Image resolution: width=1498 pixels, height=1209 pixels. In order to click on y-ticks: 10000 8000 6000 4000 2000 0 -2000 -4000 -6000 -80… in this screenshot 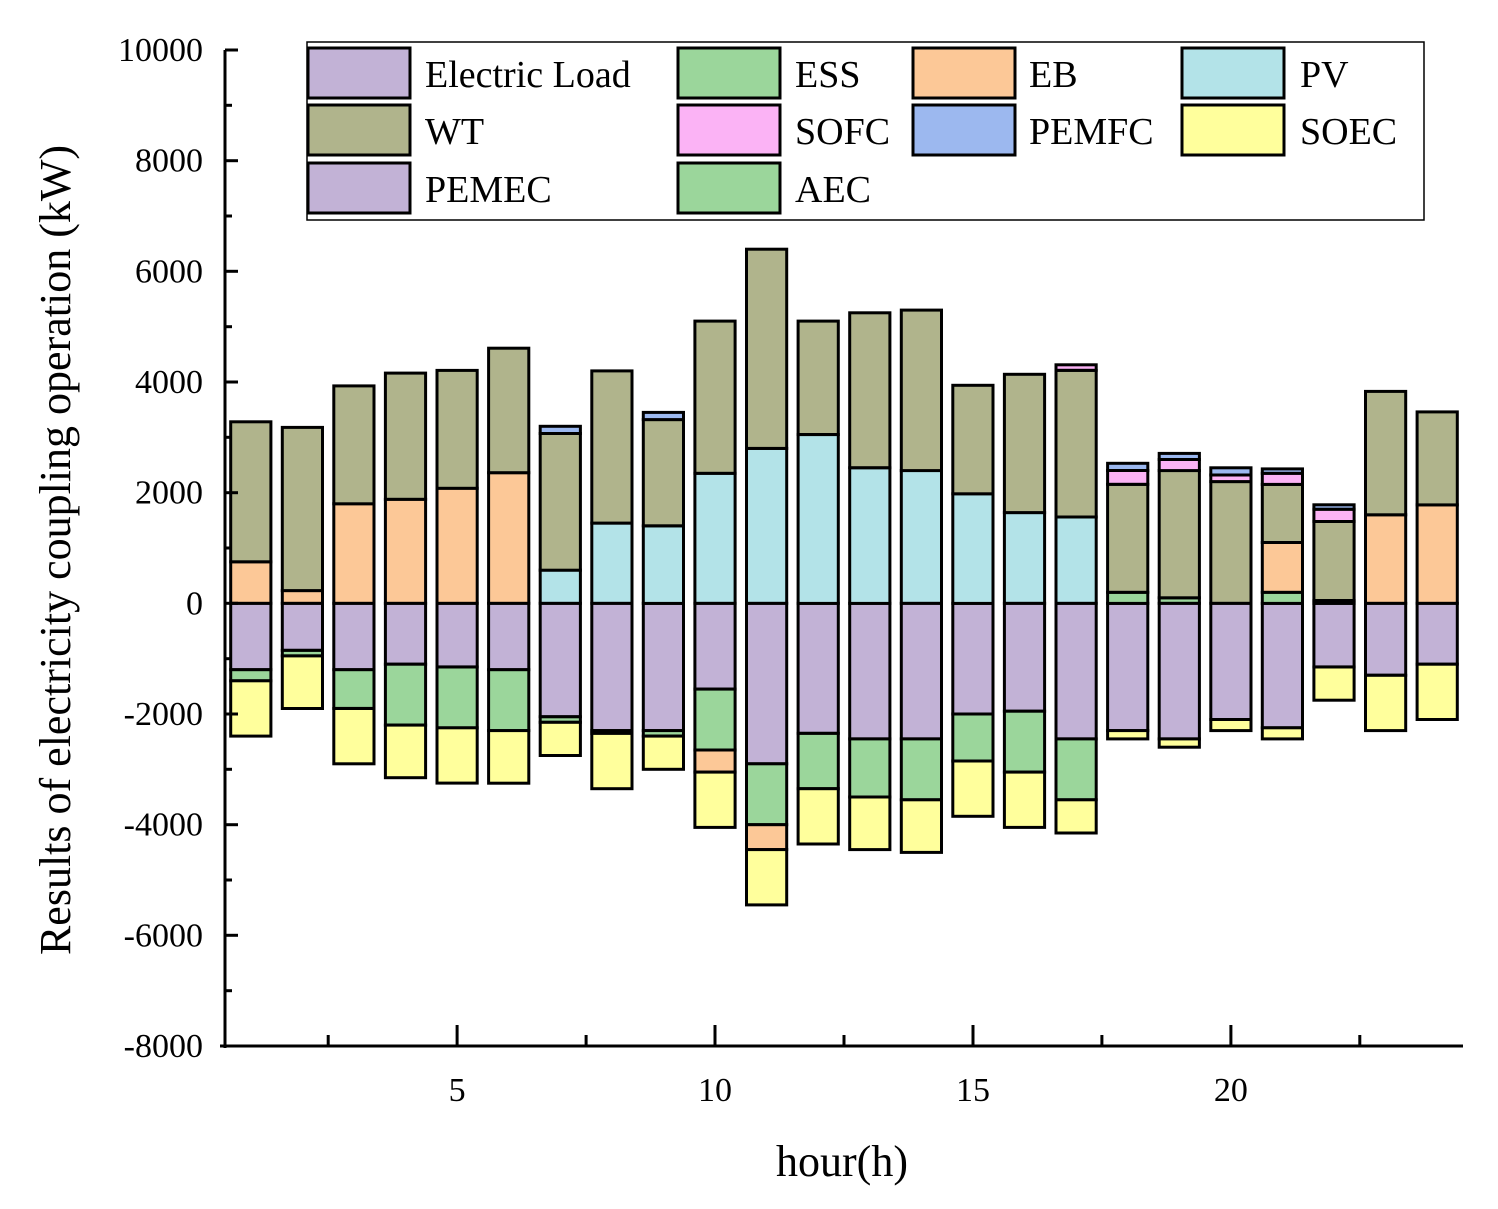, I will do `click(178, 548)`.